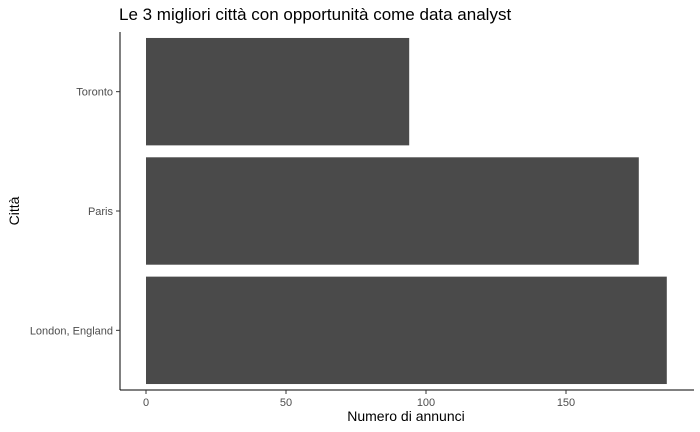 Image resolution: width=700 pixels, height=432 pixels. Describe the element at coordinates (278, 91) in the screenshot. I see `bar-toronto` at that location.